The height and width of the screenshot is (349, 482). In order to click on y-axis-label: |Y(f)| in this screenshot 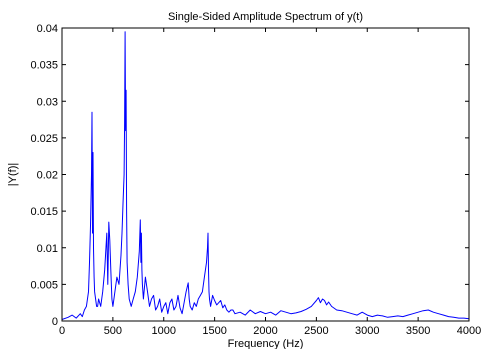, I will do `click(13, 174)`.